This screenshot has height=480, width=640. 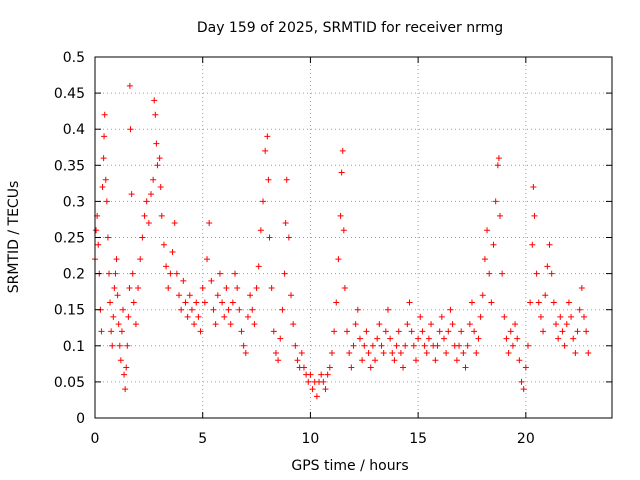 I want to click on y-tick-label: 0.45, so click(x=69, y=94).